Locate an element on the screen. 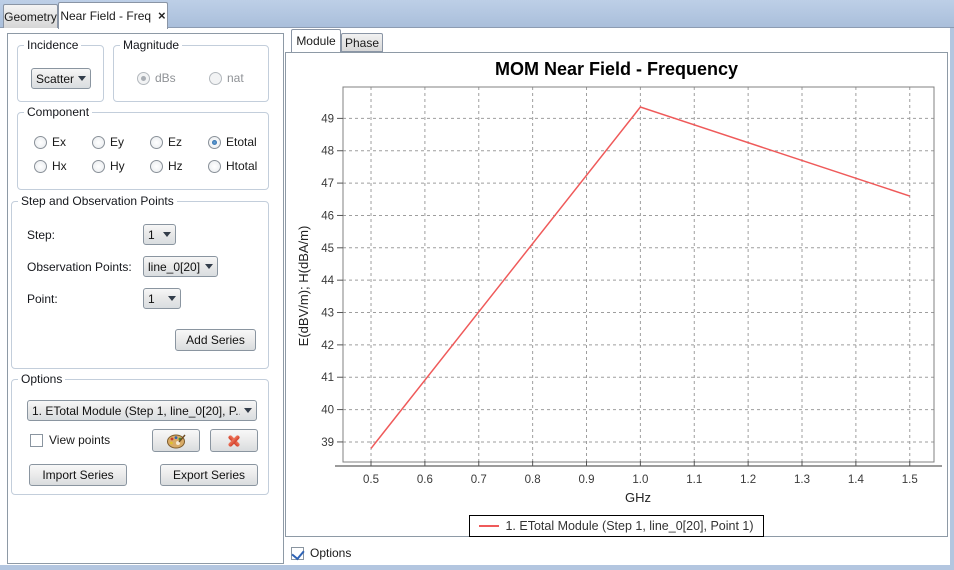  radio-ez-label: Ez is located at coordinates (175, 142).